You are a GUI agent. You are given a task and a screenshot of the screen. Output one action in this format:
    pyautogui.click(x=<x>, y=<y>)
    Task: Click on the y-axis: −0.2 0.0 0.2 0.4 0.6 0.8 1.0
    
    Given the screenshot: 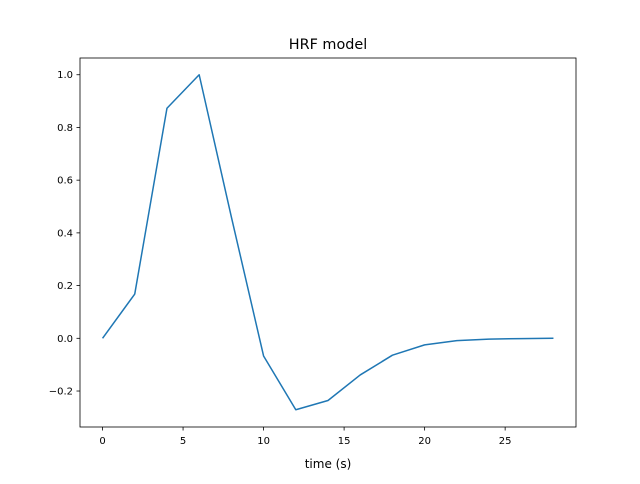 What is the action you would take?
    pyautogui.click(x=64, y=234)
    